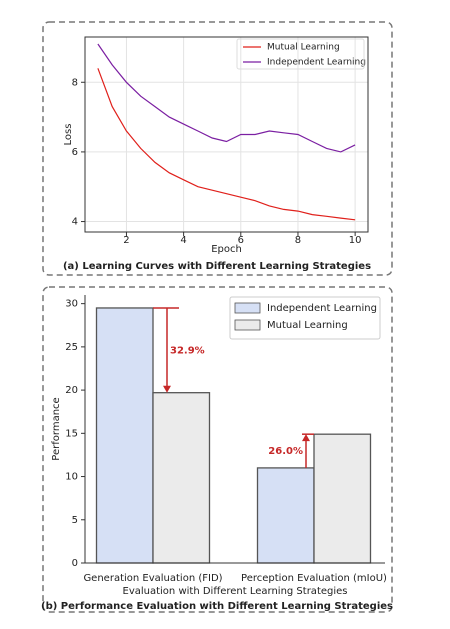 The height and width of the screenshot is (629, 450). Describe the element at coordinates (75, 563) in the screenshot. I see `y-tick-label: 0` at that location.